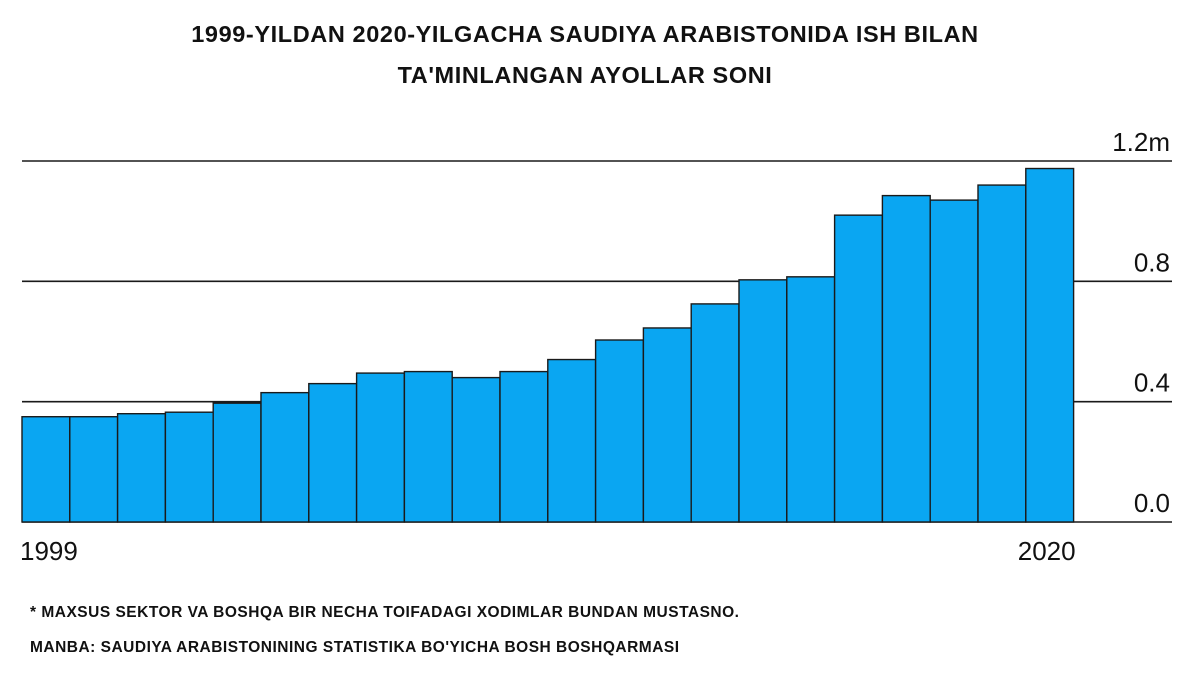 The height and width of the screenshot is (692, 1200). I want to click on y-tick-label-3: 1.2m, so click(1141, 142).